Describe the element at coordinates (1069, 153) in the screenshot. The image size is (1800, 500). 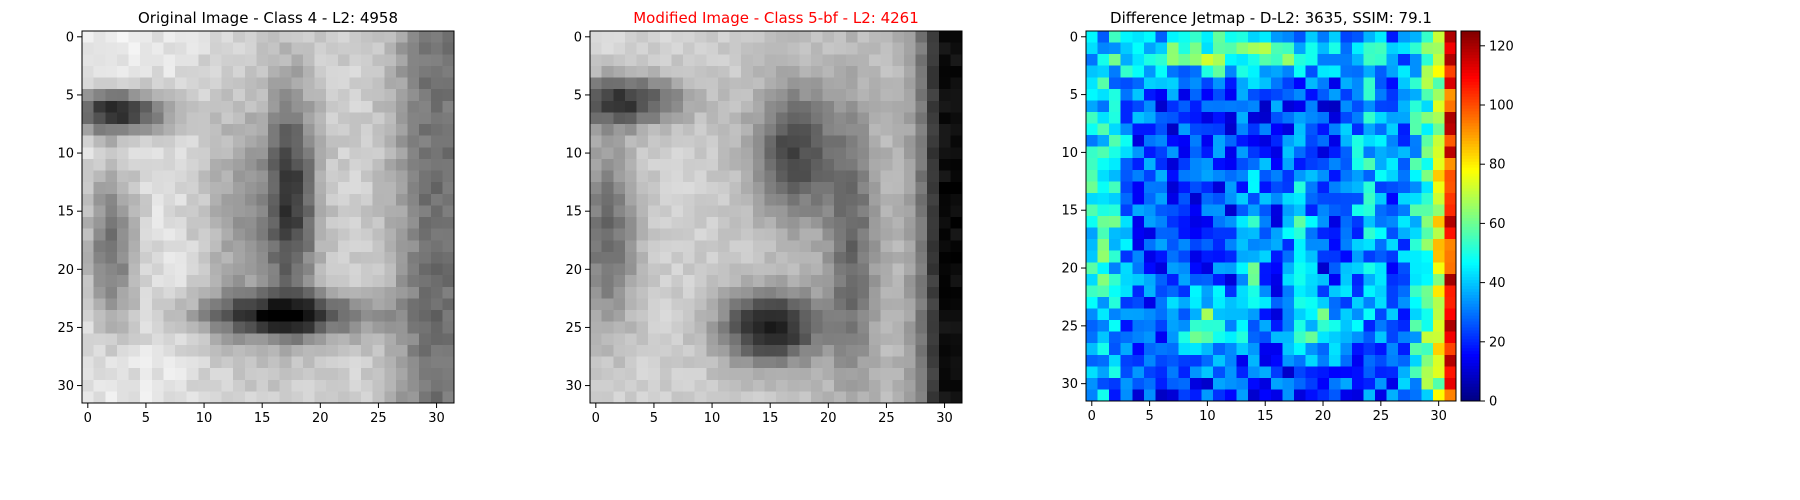
I see `y-tick-label: 10` at that location.